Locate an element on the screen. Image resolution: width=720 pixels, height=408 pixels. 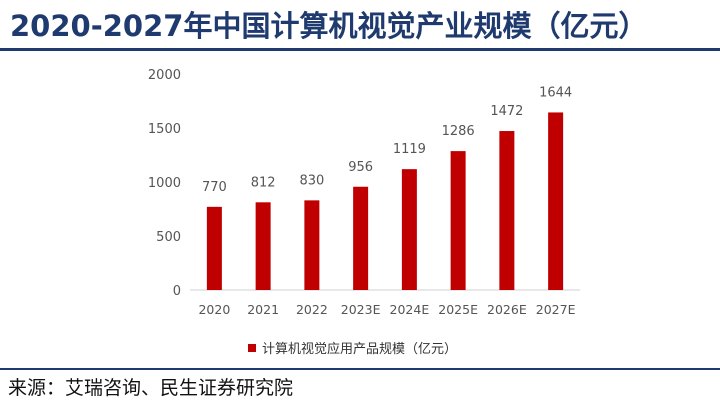
data-label: 1644 is located at coordinates (555, 92).